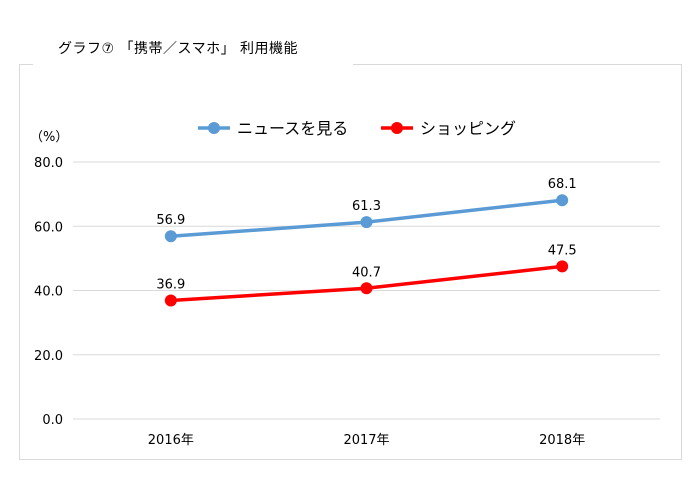 The height and width of the screenshot is (498, 700). What do you see at coordinates (366, 272) in the screenshot?
I see `data-label: 40.7` at bounding box center [366, 272].